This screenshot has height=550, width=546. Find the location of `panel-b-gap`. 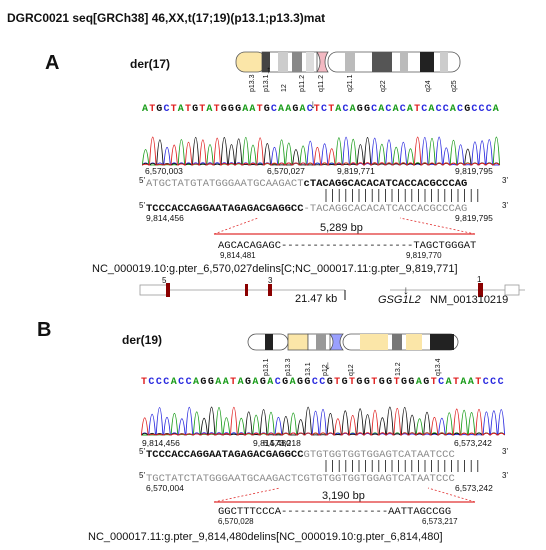

panel-b-gap is located at coordinates (344, 495).